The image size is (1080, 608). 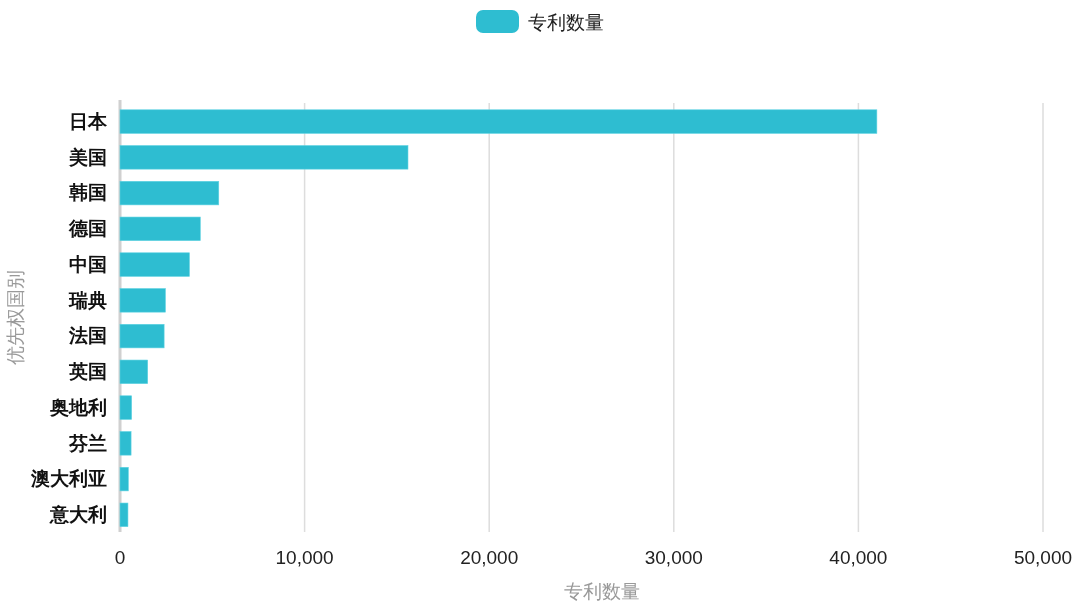 I want to click on y-tick-label: 美国, so click(x=87, y=157).